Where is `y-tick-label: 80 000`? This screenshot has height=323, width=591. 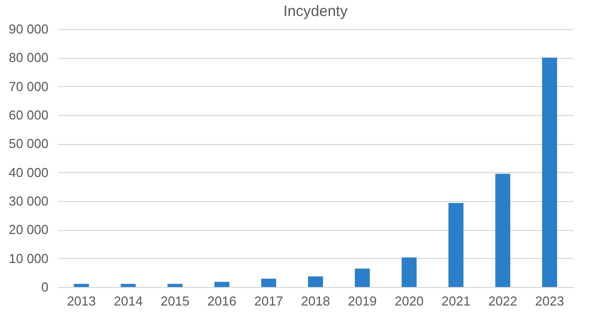
y-tick-label: 80 000 is located at coordinates (28, 58).